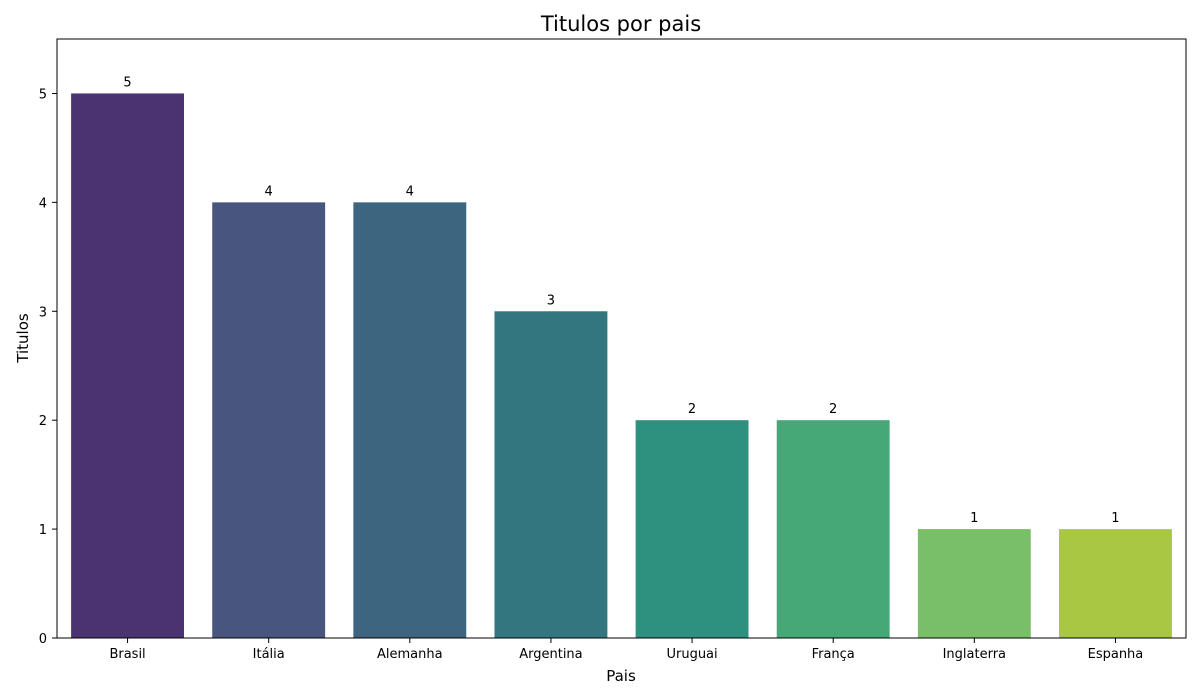 Image resolution: width=1200 pixels, height=700 pixels. I want to click on x-tick-label: Inglaterra, so click(974, 654).